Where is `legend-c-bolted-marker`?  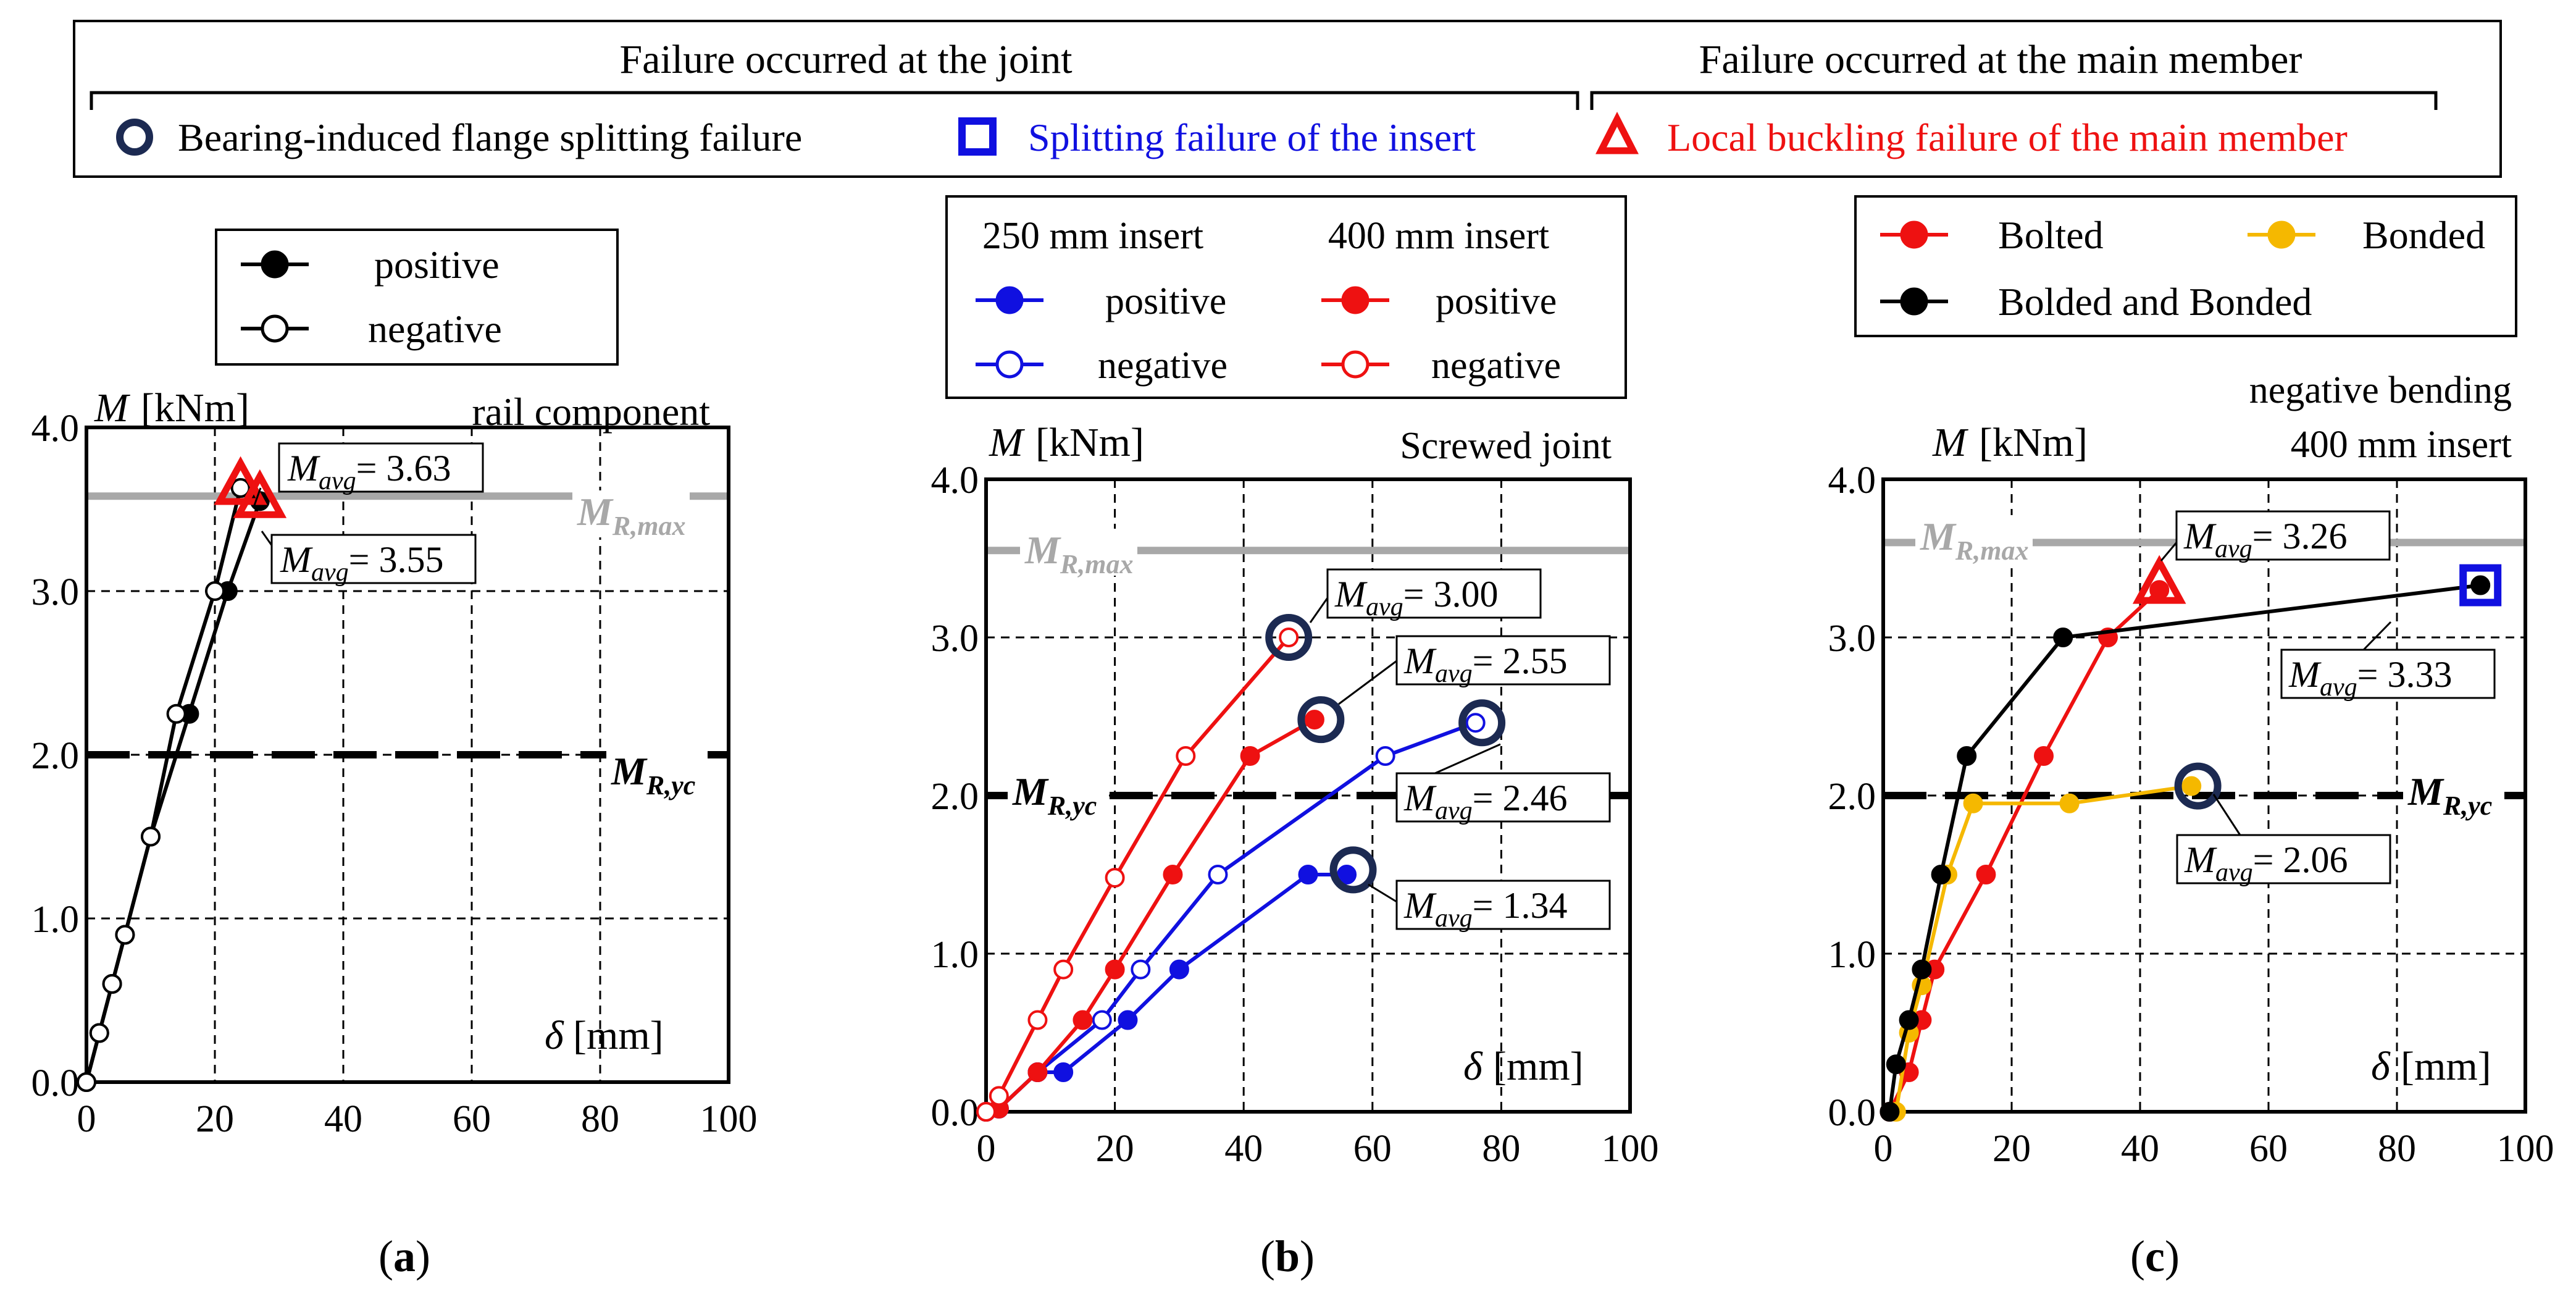
legend-c-bolted-marker is located at coordinates (1914, 235).